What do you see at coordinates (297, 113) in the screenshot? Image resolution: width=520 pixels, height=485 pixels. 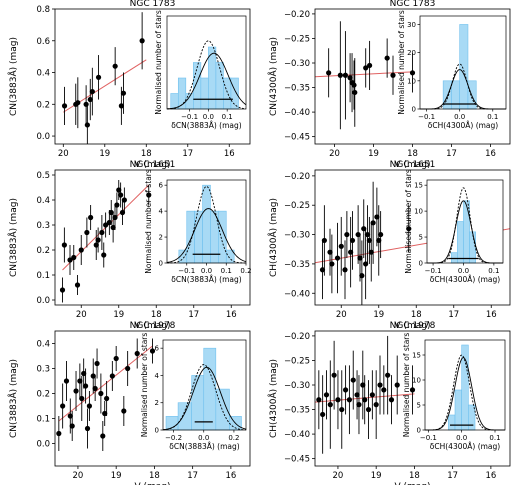 I see `y-tick-label: −0.40` at bounding box center [297, 113].